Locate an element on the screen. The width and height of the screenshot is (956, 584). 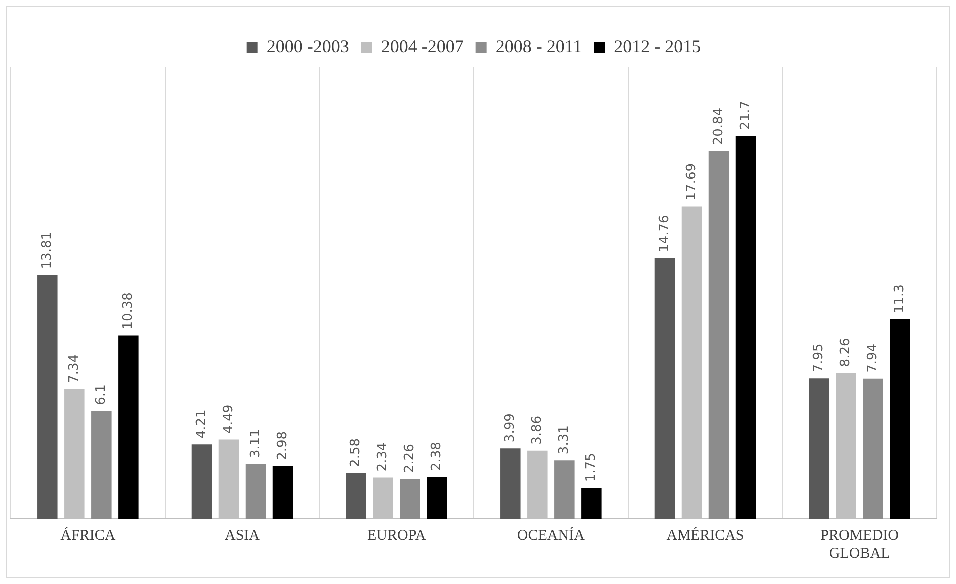
data-label: 2.98 is located at coordinates (282, 445).